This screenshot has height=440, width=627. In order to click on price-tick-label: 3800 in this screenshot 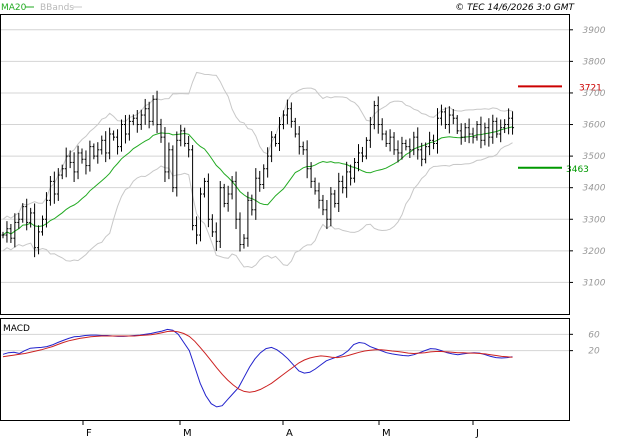, I will do `click(594, 62)`.